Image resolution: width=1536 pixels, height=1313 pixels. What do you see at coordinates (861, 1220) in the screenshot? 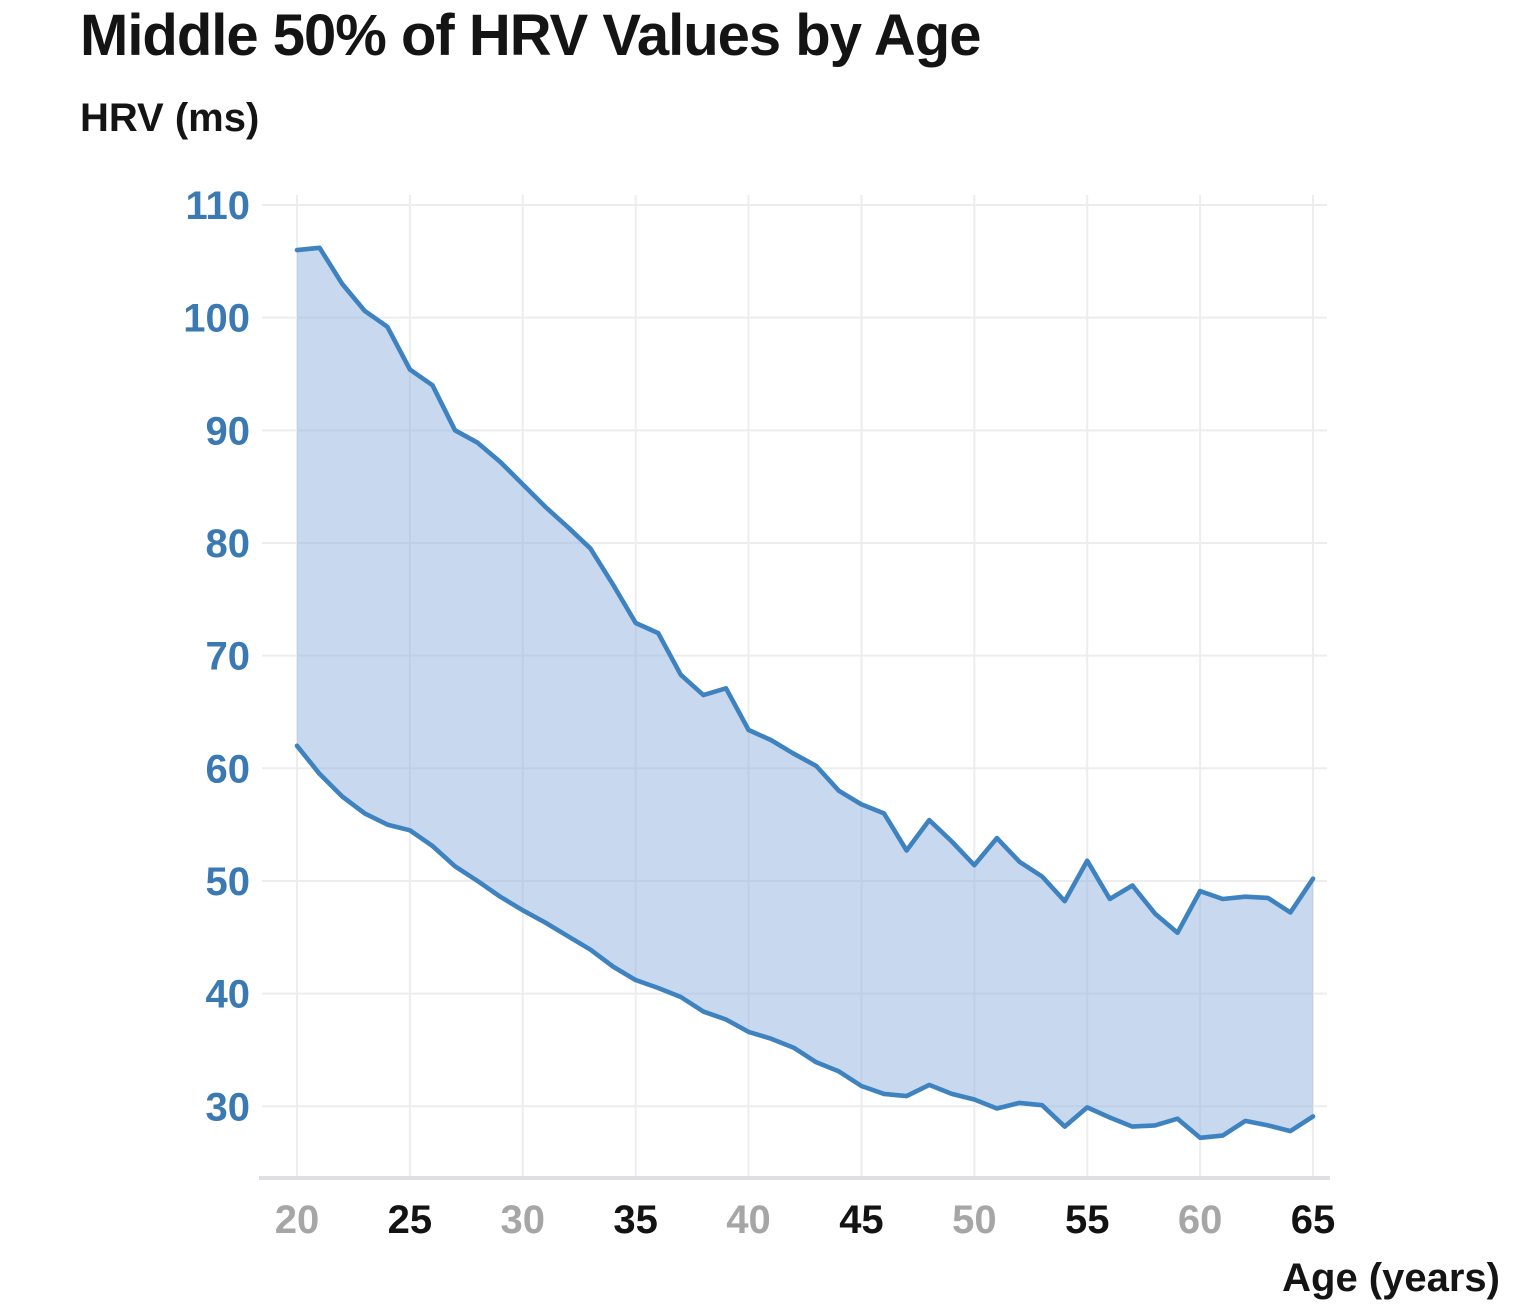
I see `svg-text: 45` at bounding box center [861, 1220].